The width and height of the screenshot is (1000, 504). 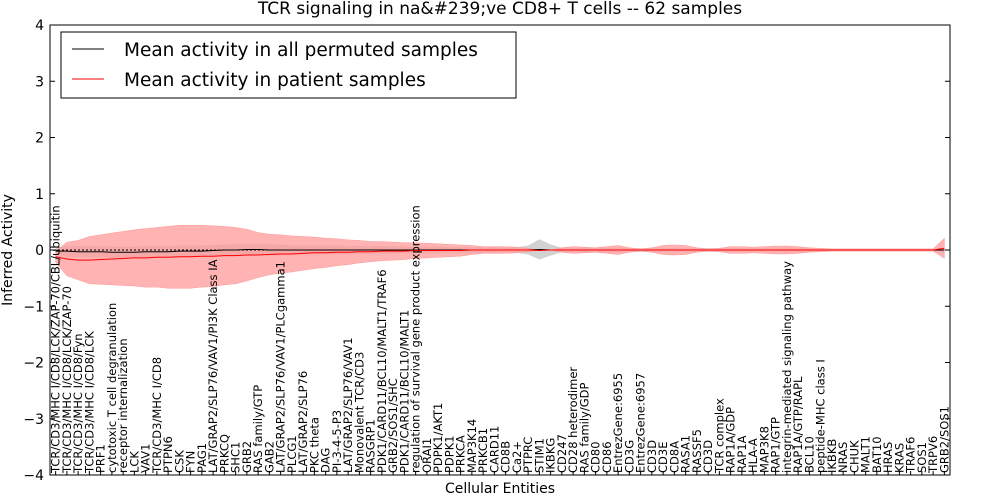 What do you see at coordinates (663, 457) in the screenshot?
I see `x-tick-label: CD3E` at bounding box center [663, 457].